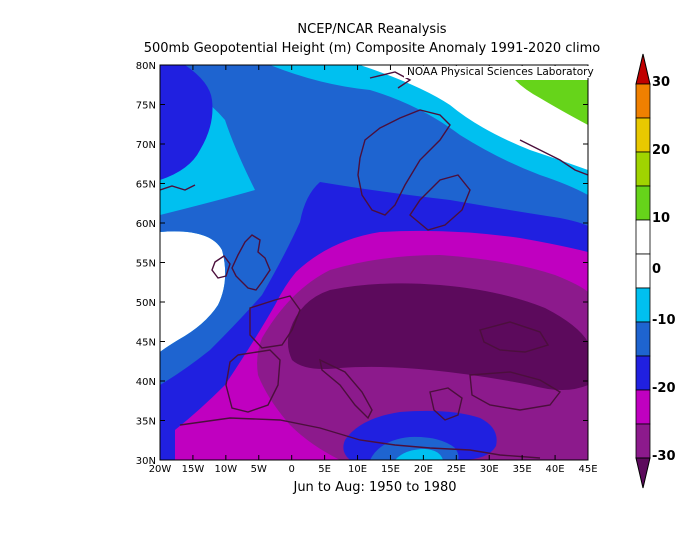 The height and width of the screenshot is (542, 700). What do you see at coordinates (193, 469) in the screenshot?
I see `x-tick-label: 15W` at bounding box center [193, 469].